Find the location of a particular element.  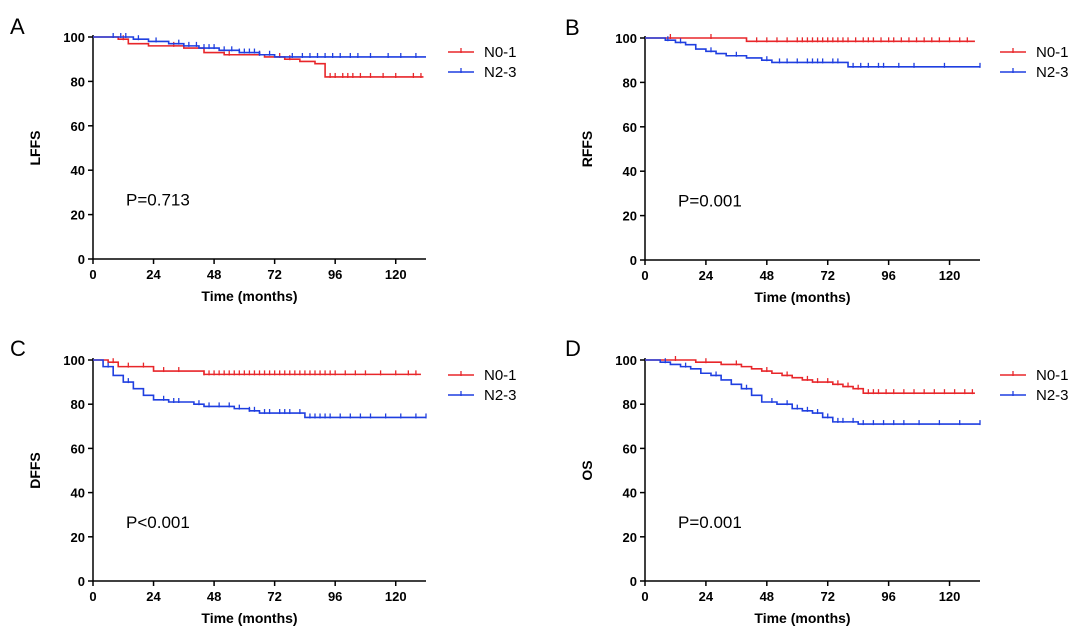

p-value-annotation: P=0.713 is located at coordinates (158, 200).